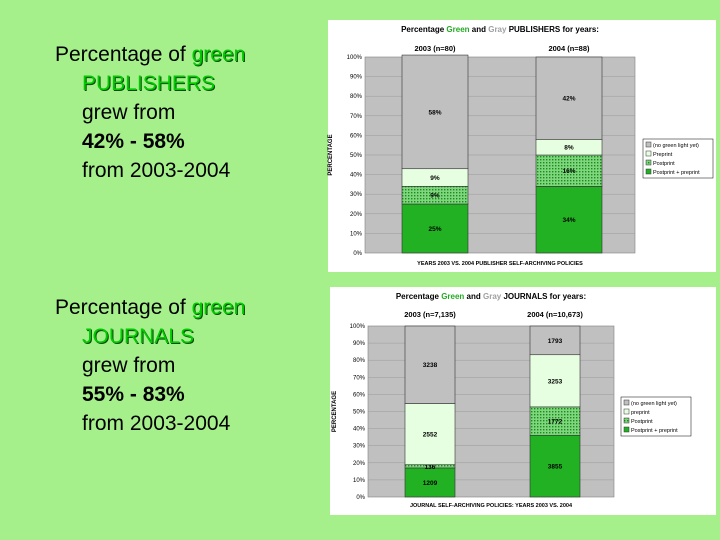 This screenshot has width=720, height=540. I want to click on chart2-data-label: 2552, so click(430, 435).